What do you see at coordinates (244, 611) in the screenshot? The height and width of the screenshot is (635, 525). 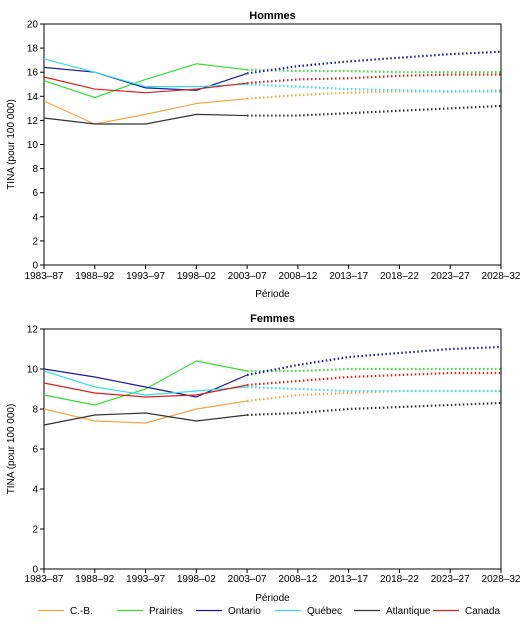 I see `legend-label: Ontario` at bounding box center [244, 611].